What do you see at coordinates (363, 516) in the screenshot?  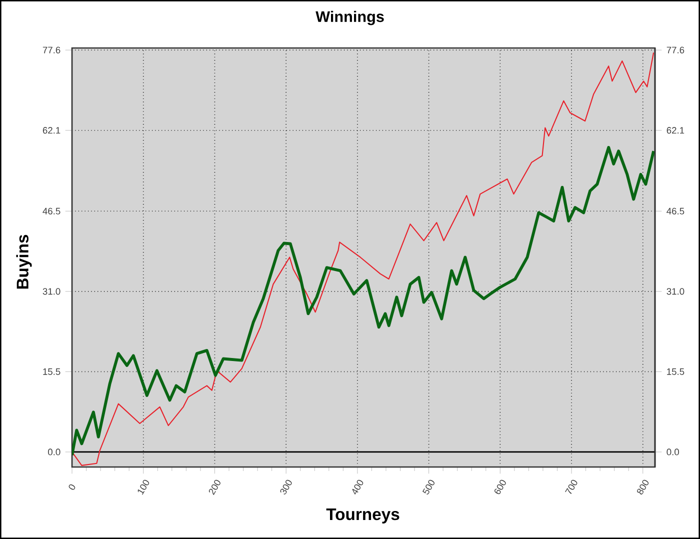 I see `x-axis-title: Tourneys` at bounding box center [363, 516].